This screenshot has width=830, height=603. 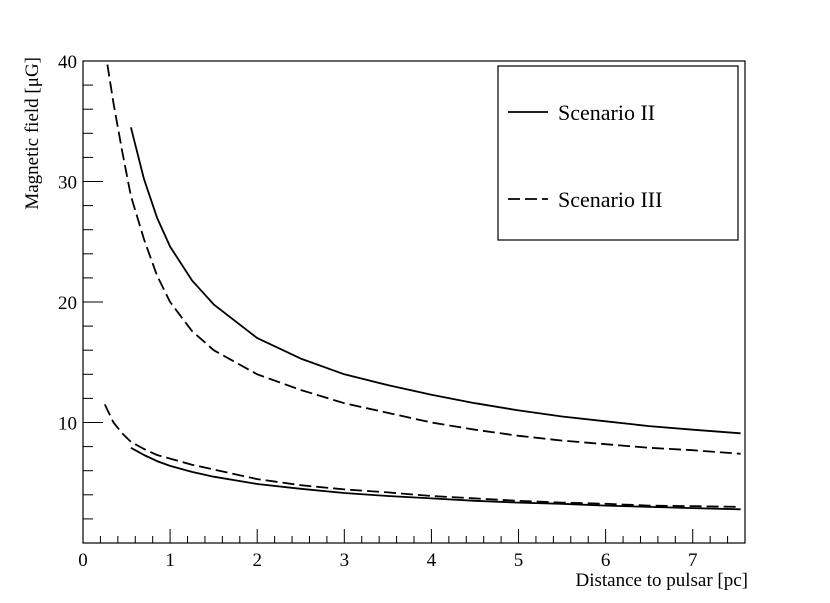 What do you see at coordinates (257, 560) in the screenshot?
I see `x-tick-label: 2` at bounding box center [257, 560].